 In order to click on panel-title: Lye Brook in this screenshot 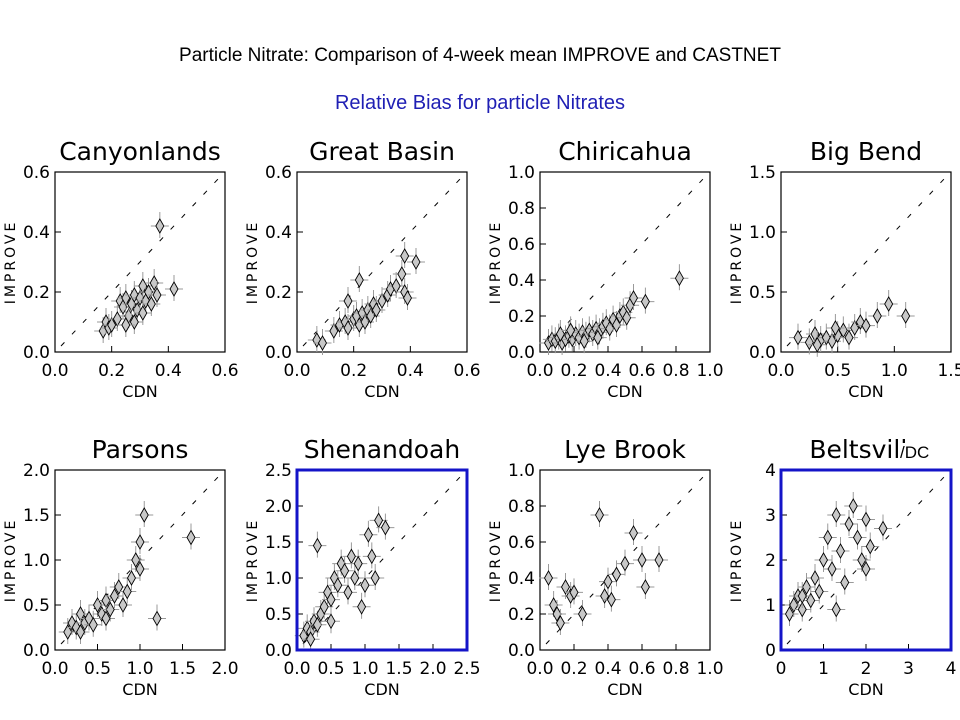, I will do `click(625, 449)`.